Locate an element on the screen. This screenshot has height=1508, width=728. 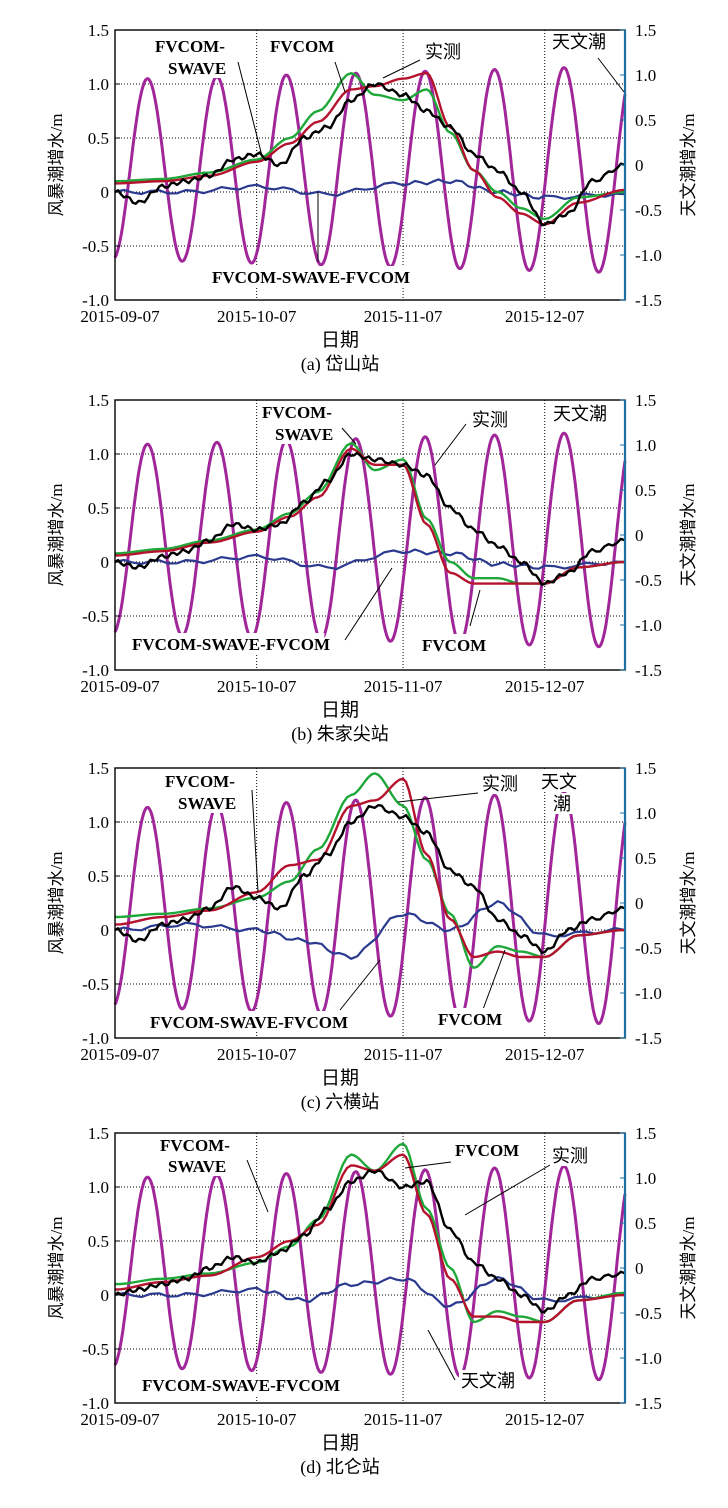
y-tick-label-left: 0 is located at coordinates (105, 1295).